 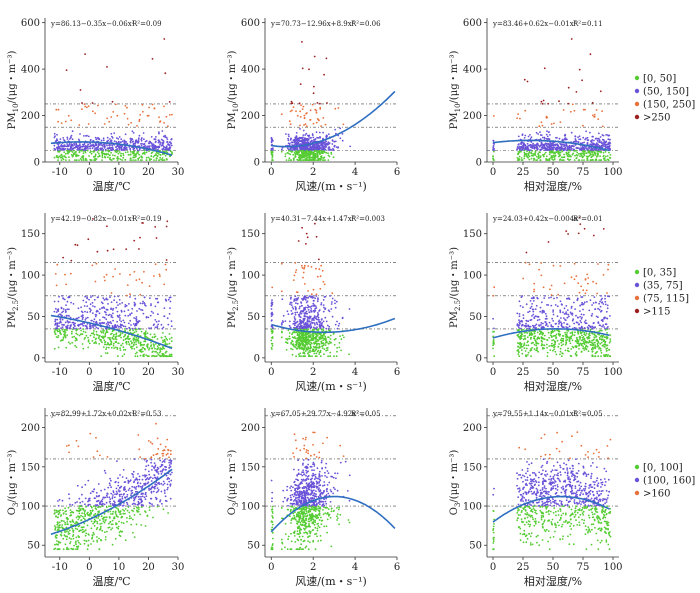 I want to click on x-tick-label: 0, so click(x=271, y=372).